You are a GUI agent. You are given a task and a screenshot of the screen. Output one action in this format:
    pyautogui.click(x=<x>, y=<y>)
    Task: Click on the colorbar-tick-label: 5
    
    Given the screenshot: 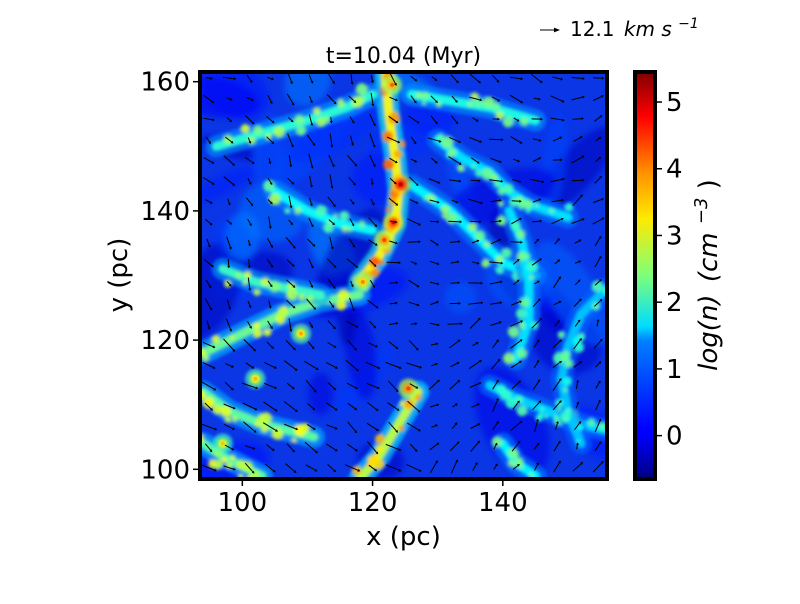 What is the action you would take?
    pyautogui.click(x=674, y=103)
    